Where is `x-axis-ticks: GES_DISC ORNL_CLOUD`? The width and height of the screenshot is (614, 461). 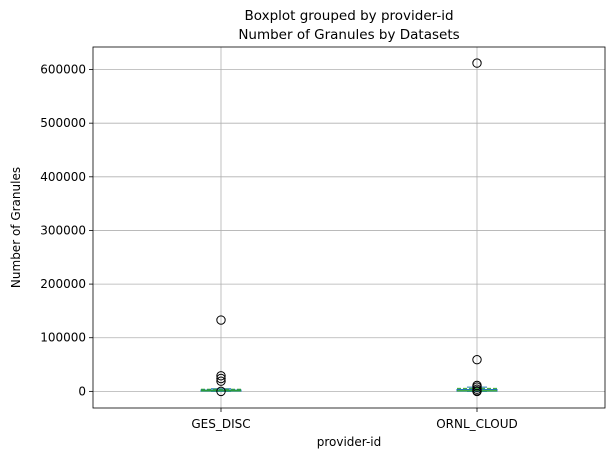 x-axis-ticks: GES_DISC ORNL_CLOUD is located at coordinates (354, 419).